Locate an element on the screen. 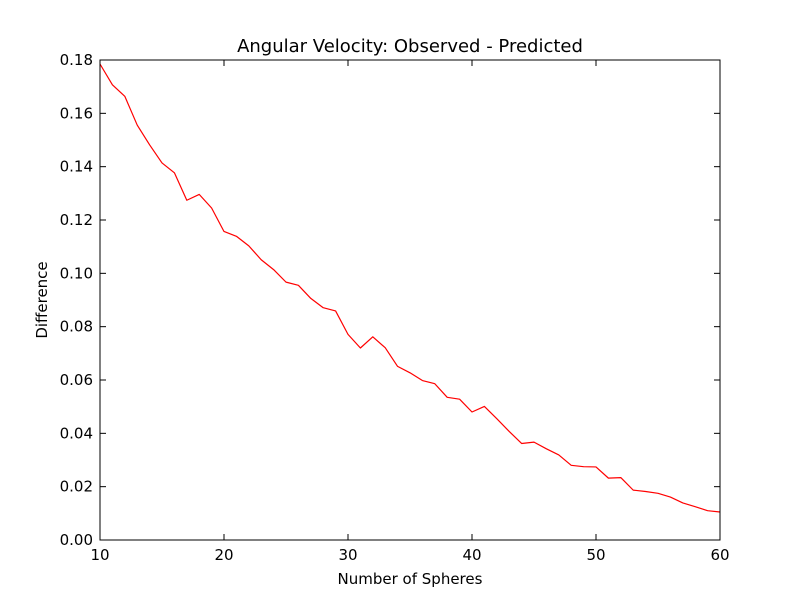  x-tick-label: 40 is located at coordinates (471, 555).